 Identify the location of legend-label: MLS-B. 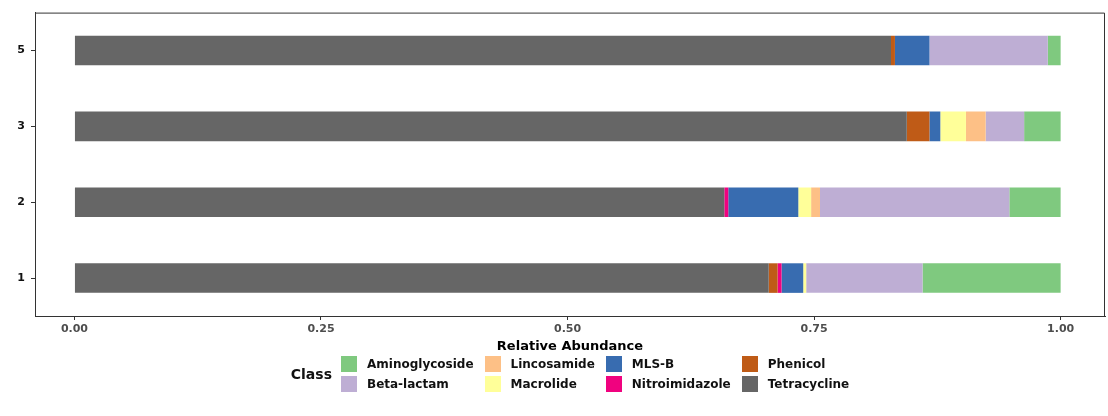
(653, 364).